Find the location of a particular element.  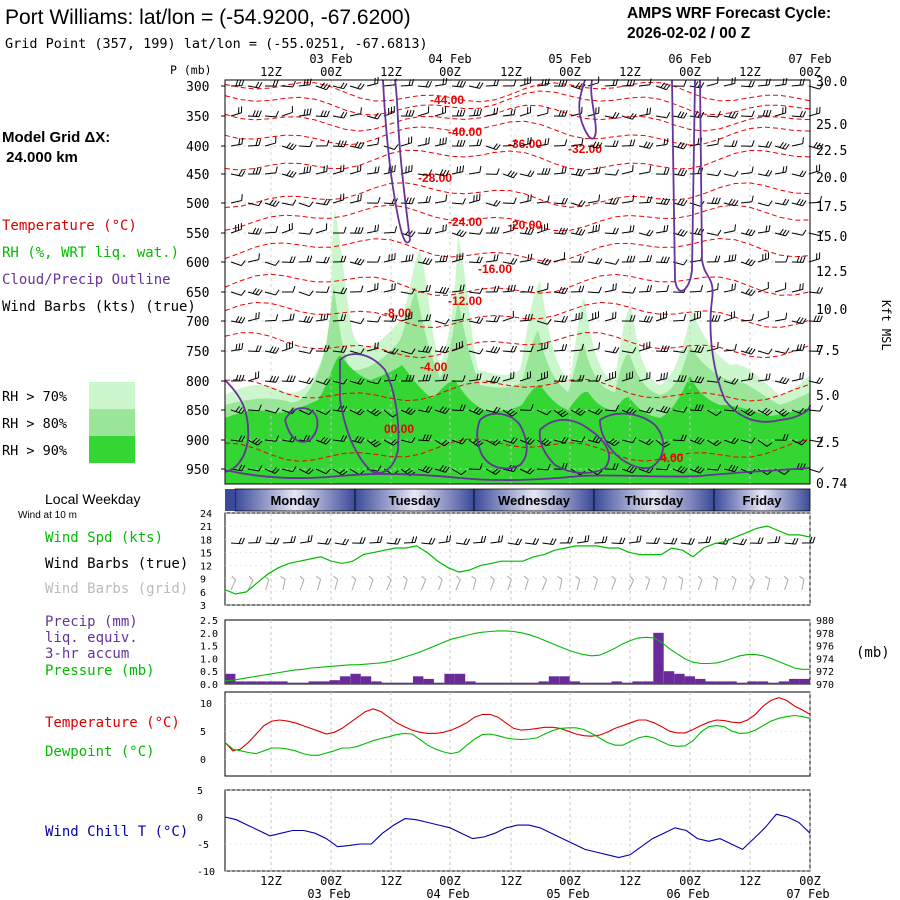

precip-bar is located at coordinates (470, 682).